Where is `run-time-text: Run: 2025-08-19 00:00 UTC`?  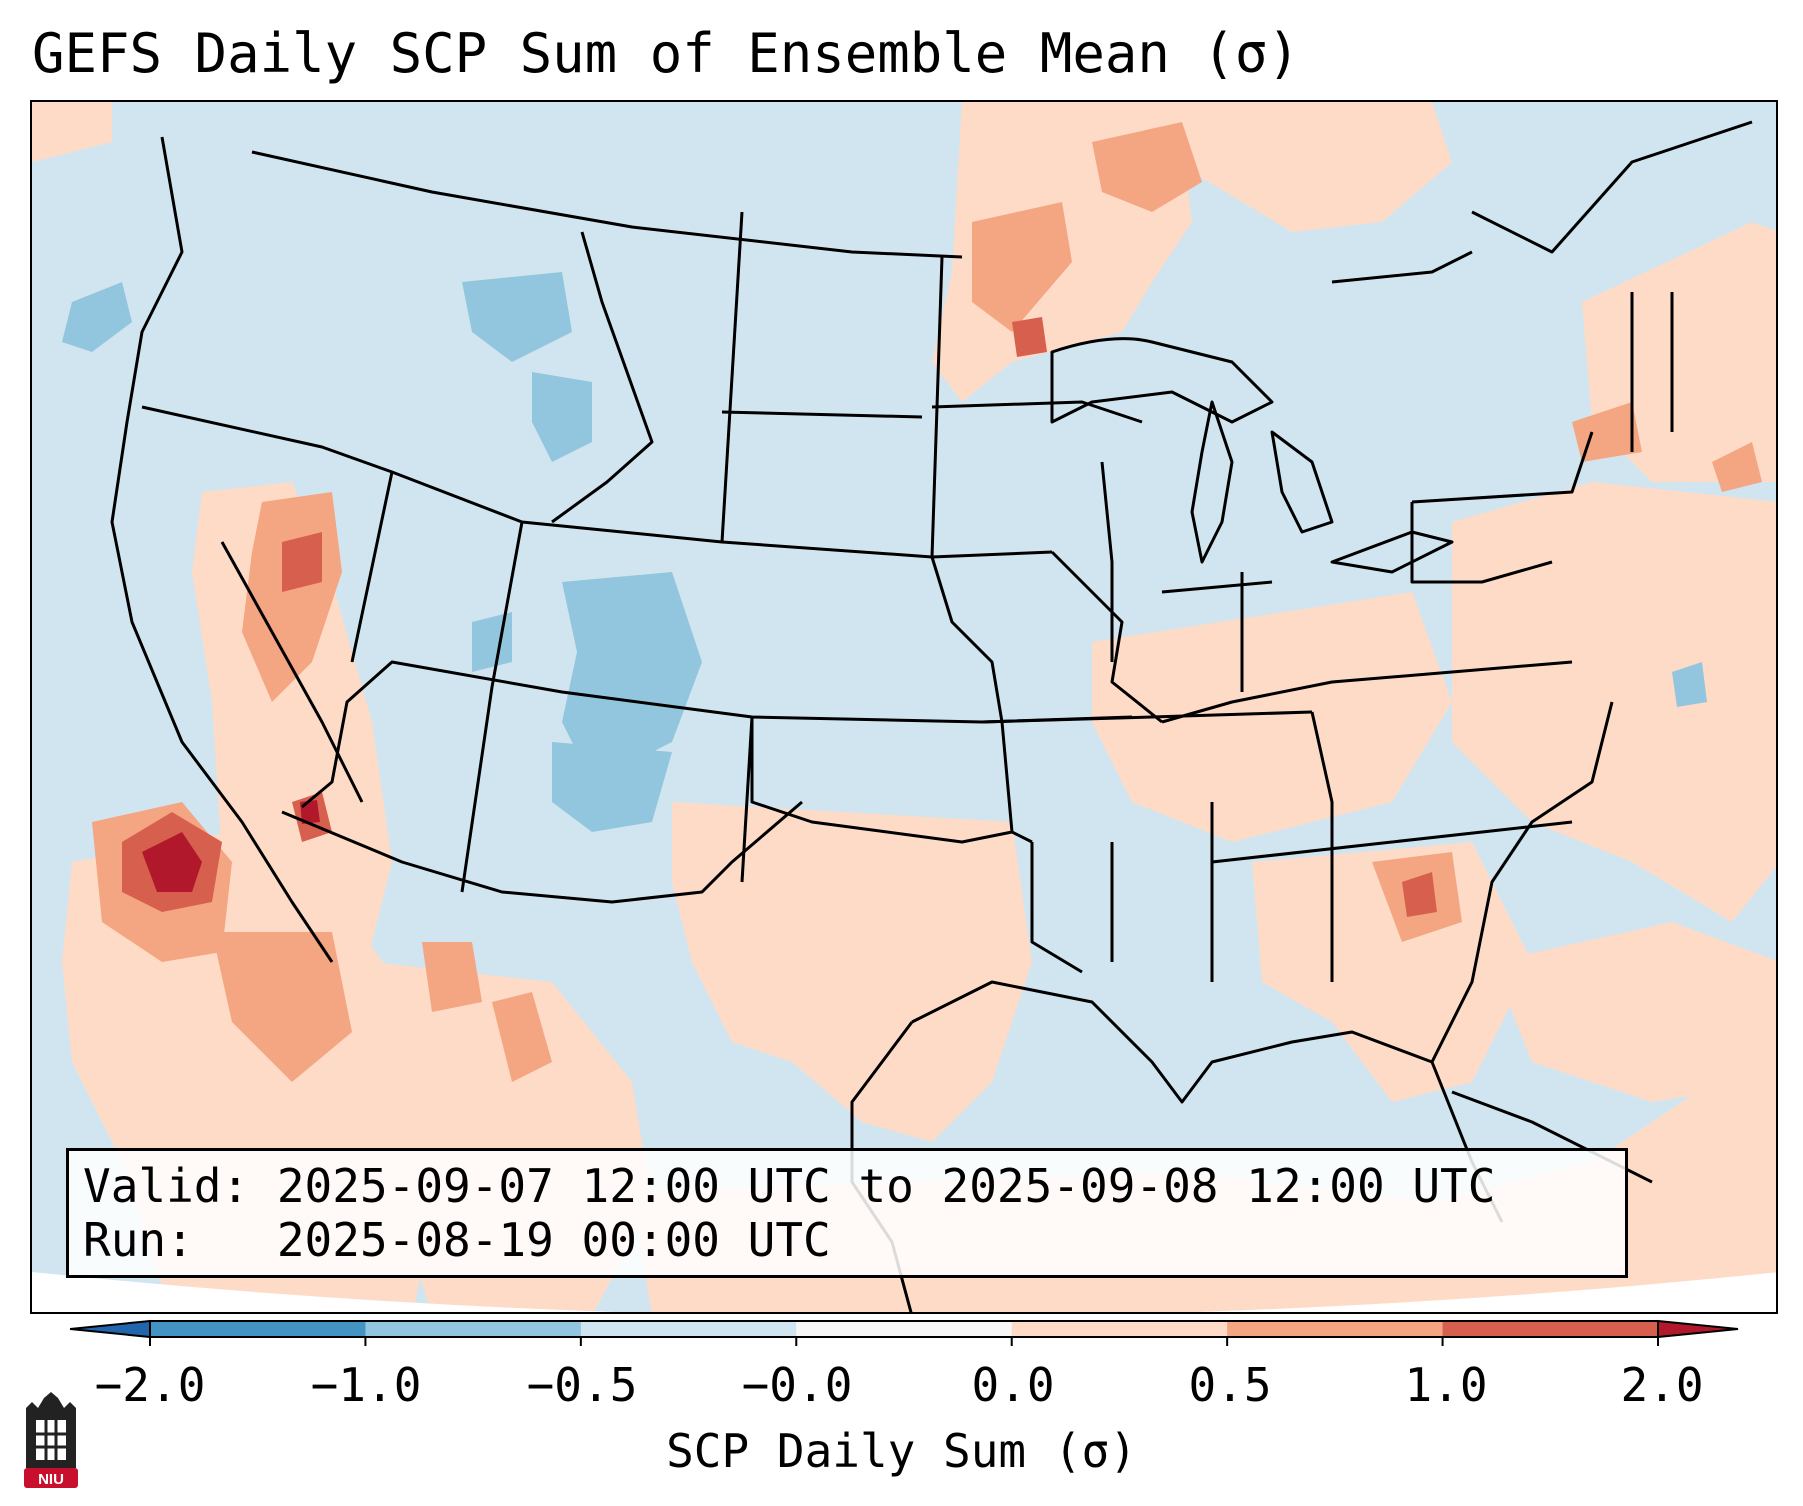 run-time-text: Run: 2025-08-19 00:00 UTC is located at coordinates (457, 1240).